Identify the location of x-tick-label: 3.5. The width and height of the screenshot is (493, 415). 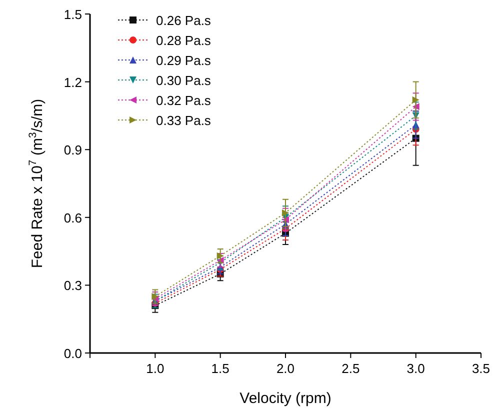
(481, 368).